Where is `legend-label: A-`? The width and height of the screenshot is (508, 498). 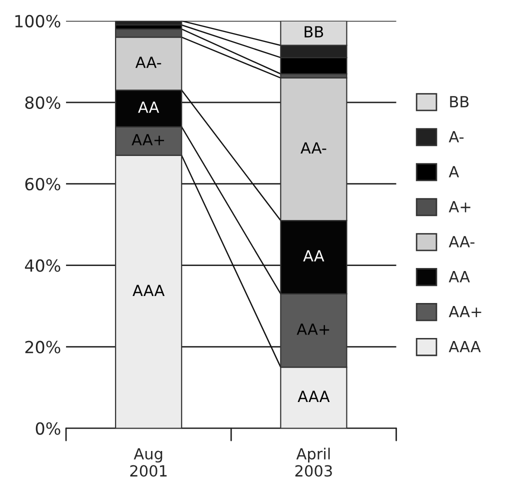
legend-label: A- is located at coordinates (456, 136).